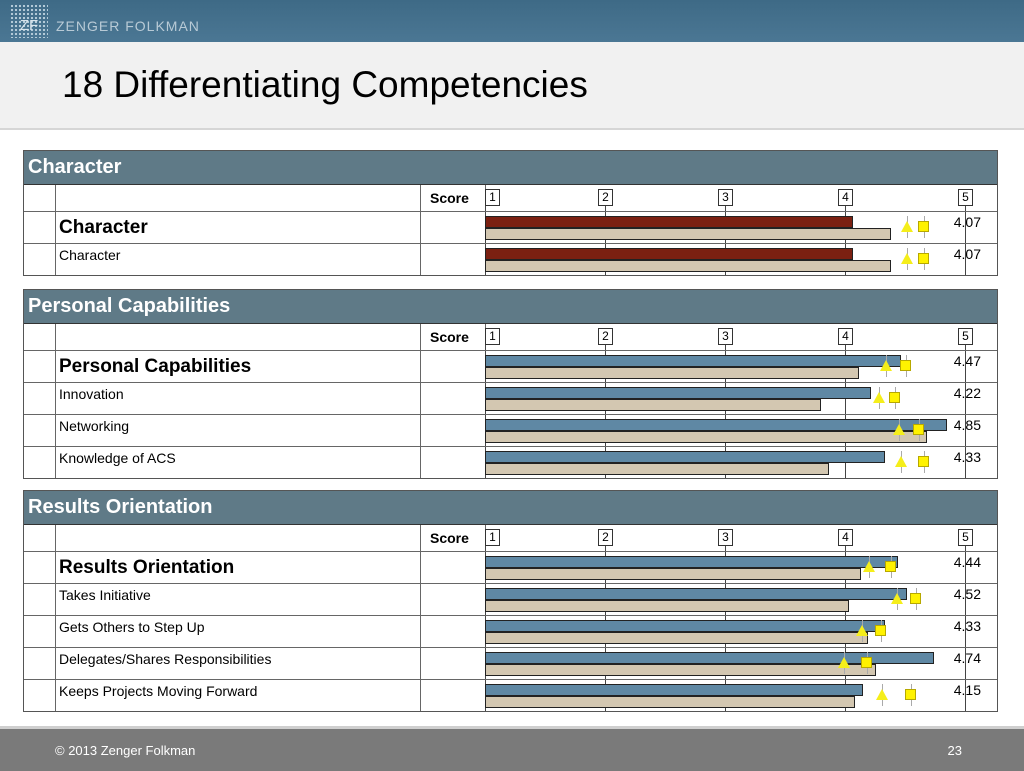  What do you see at coordinates (29, 21) in the screenshot?
I see `zf-logo: ZF` at bounding box center [29, 21].